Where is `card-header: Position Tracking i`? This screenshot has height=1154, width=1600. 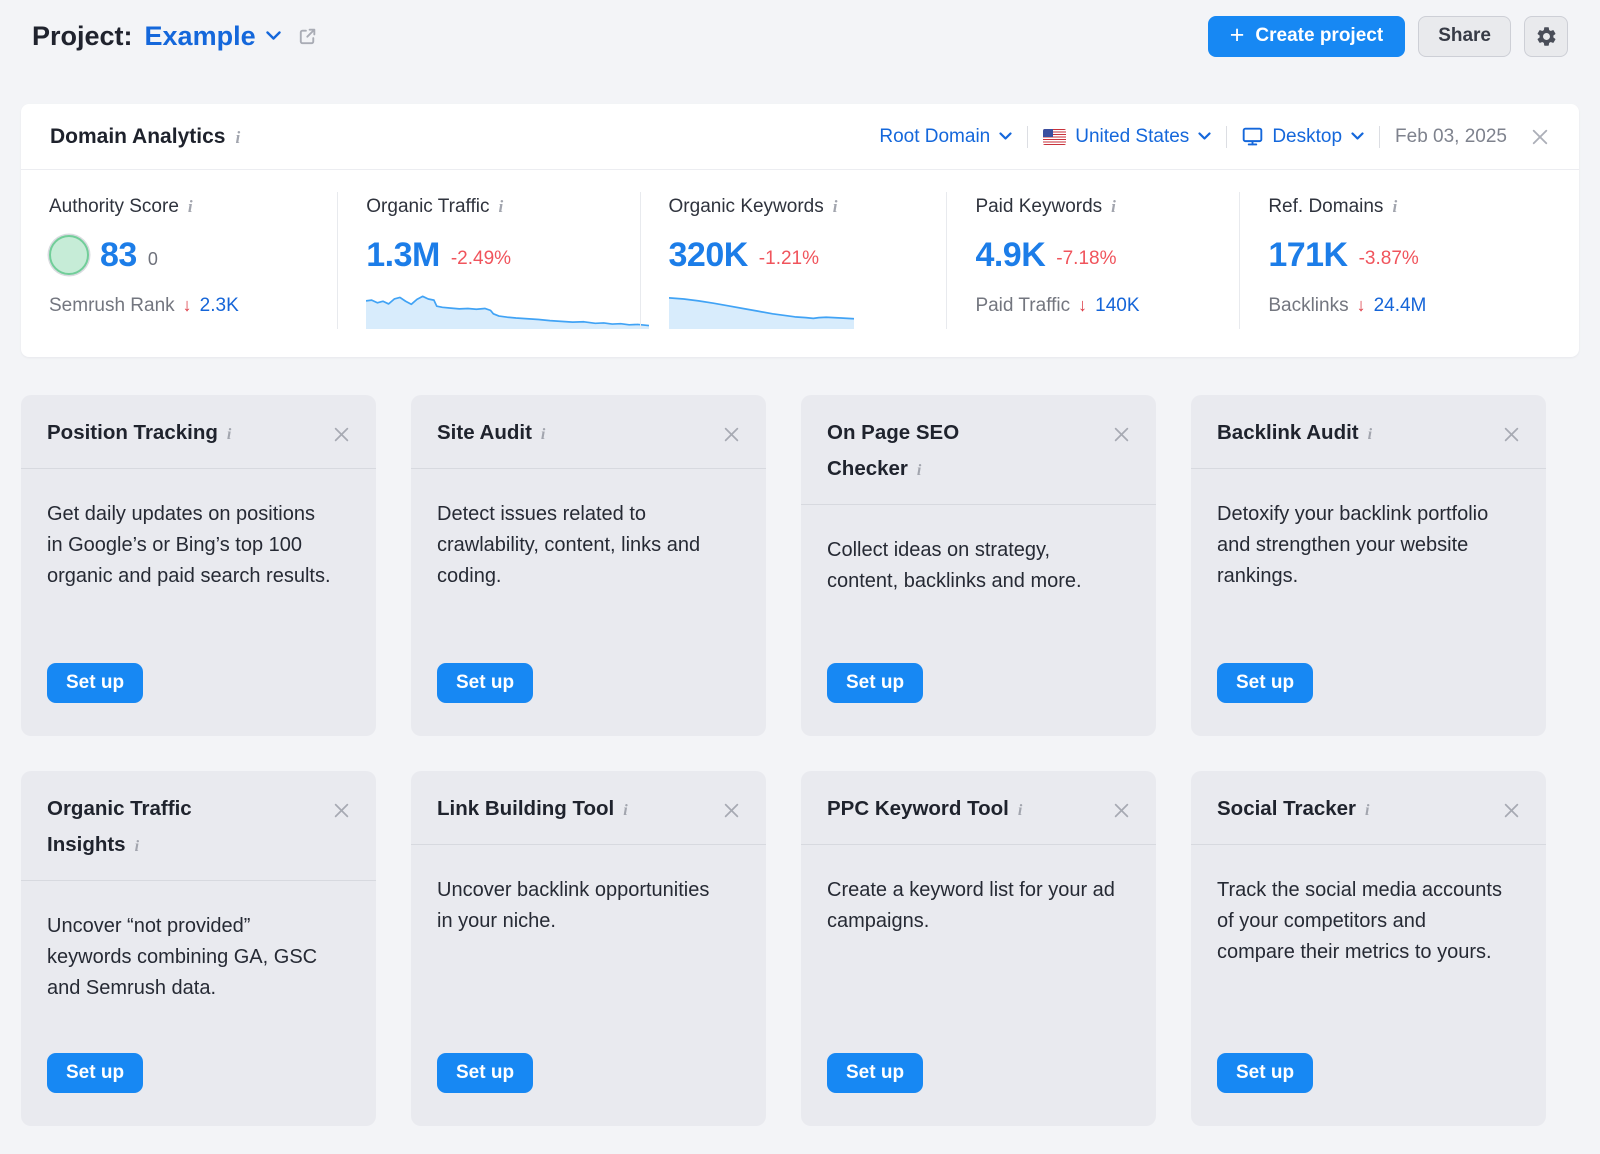 card-header: Position Tracking i is located at coordinates (198, 432).